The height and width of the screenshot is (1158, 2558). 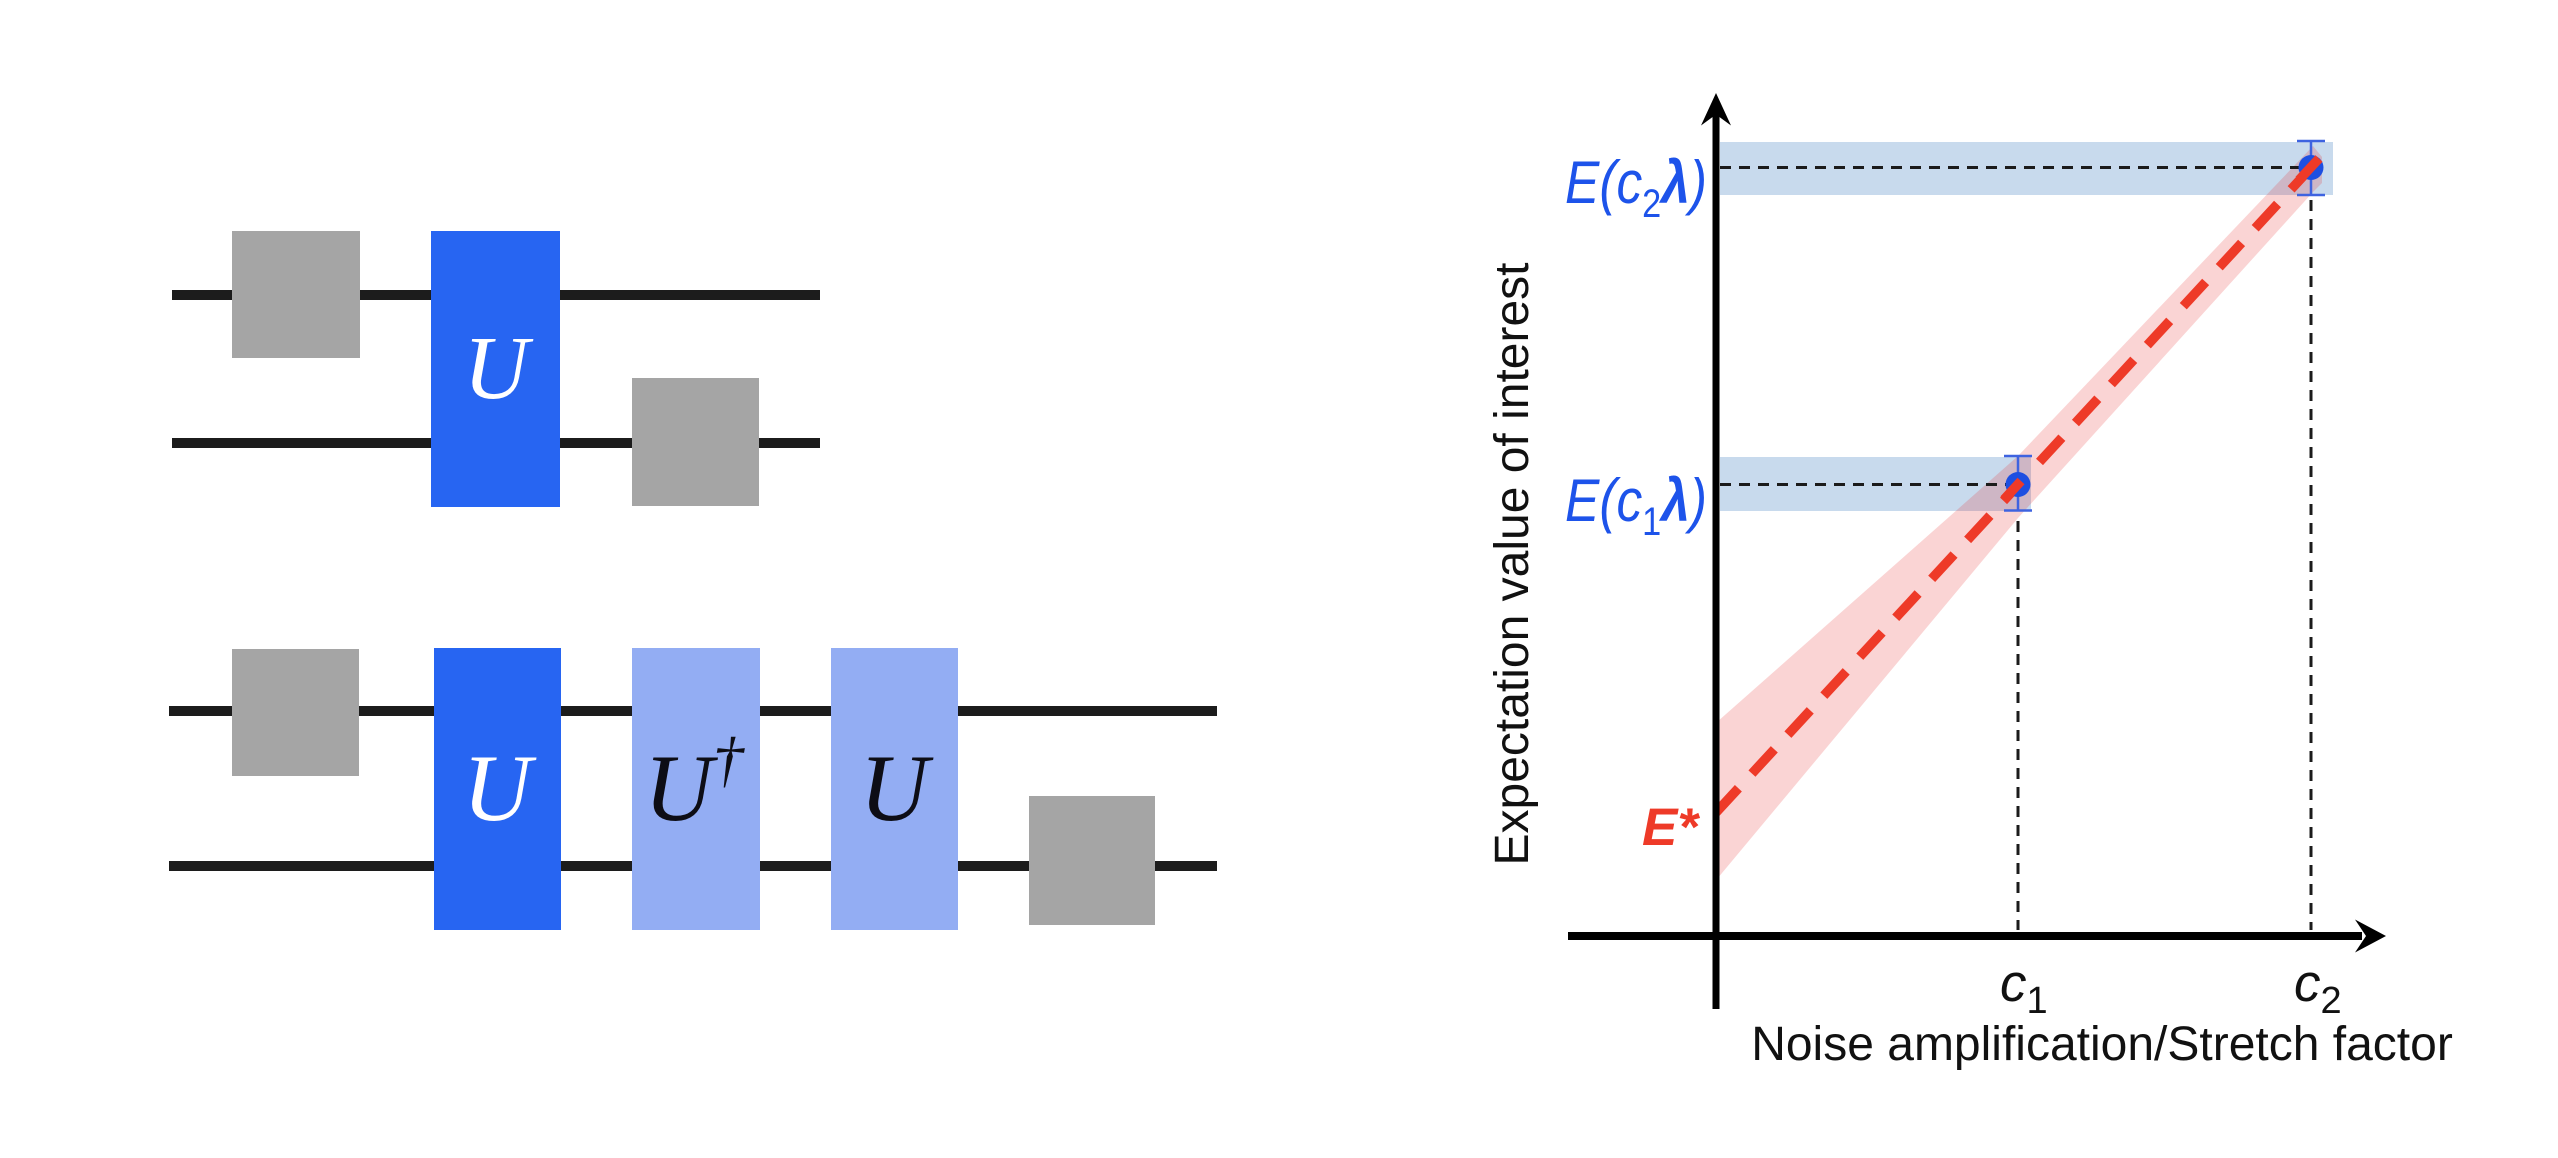 I want to click on svg-text: c1, so click(x=2024, y=988).